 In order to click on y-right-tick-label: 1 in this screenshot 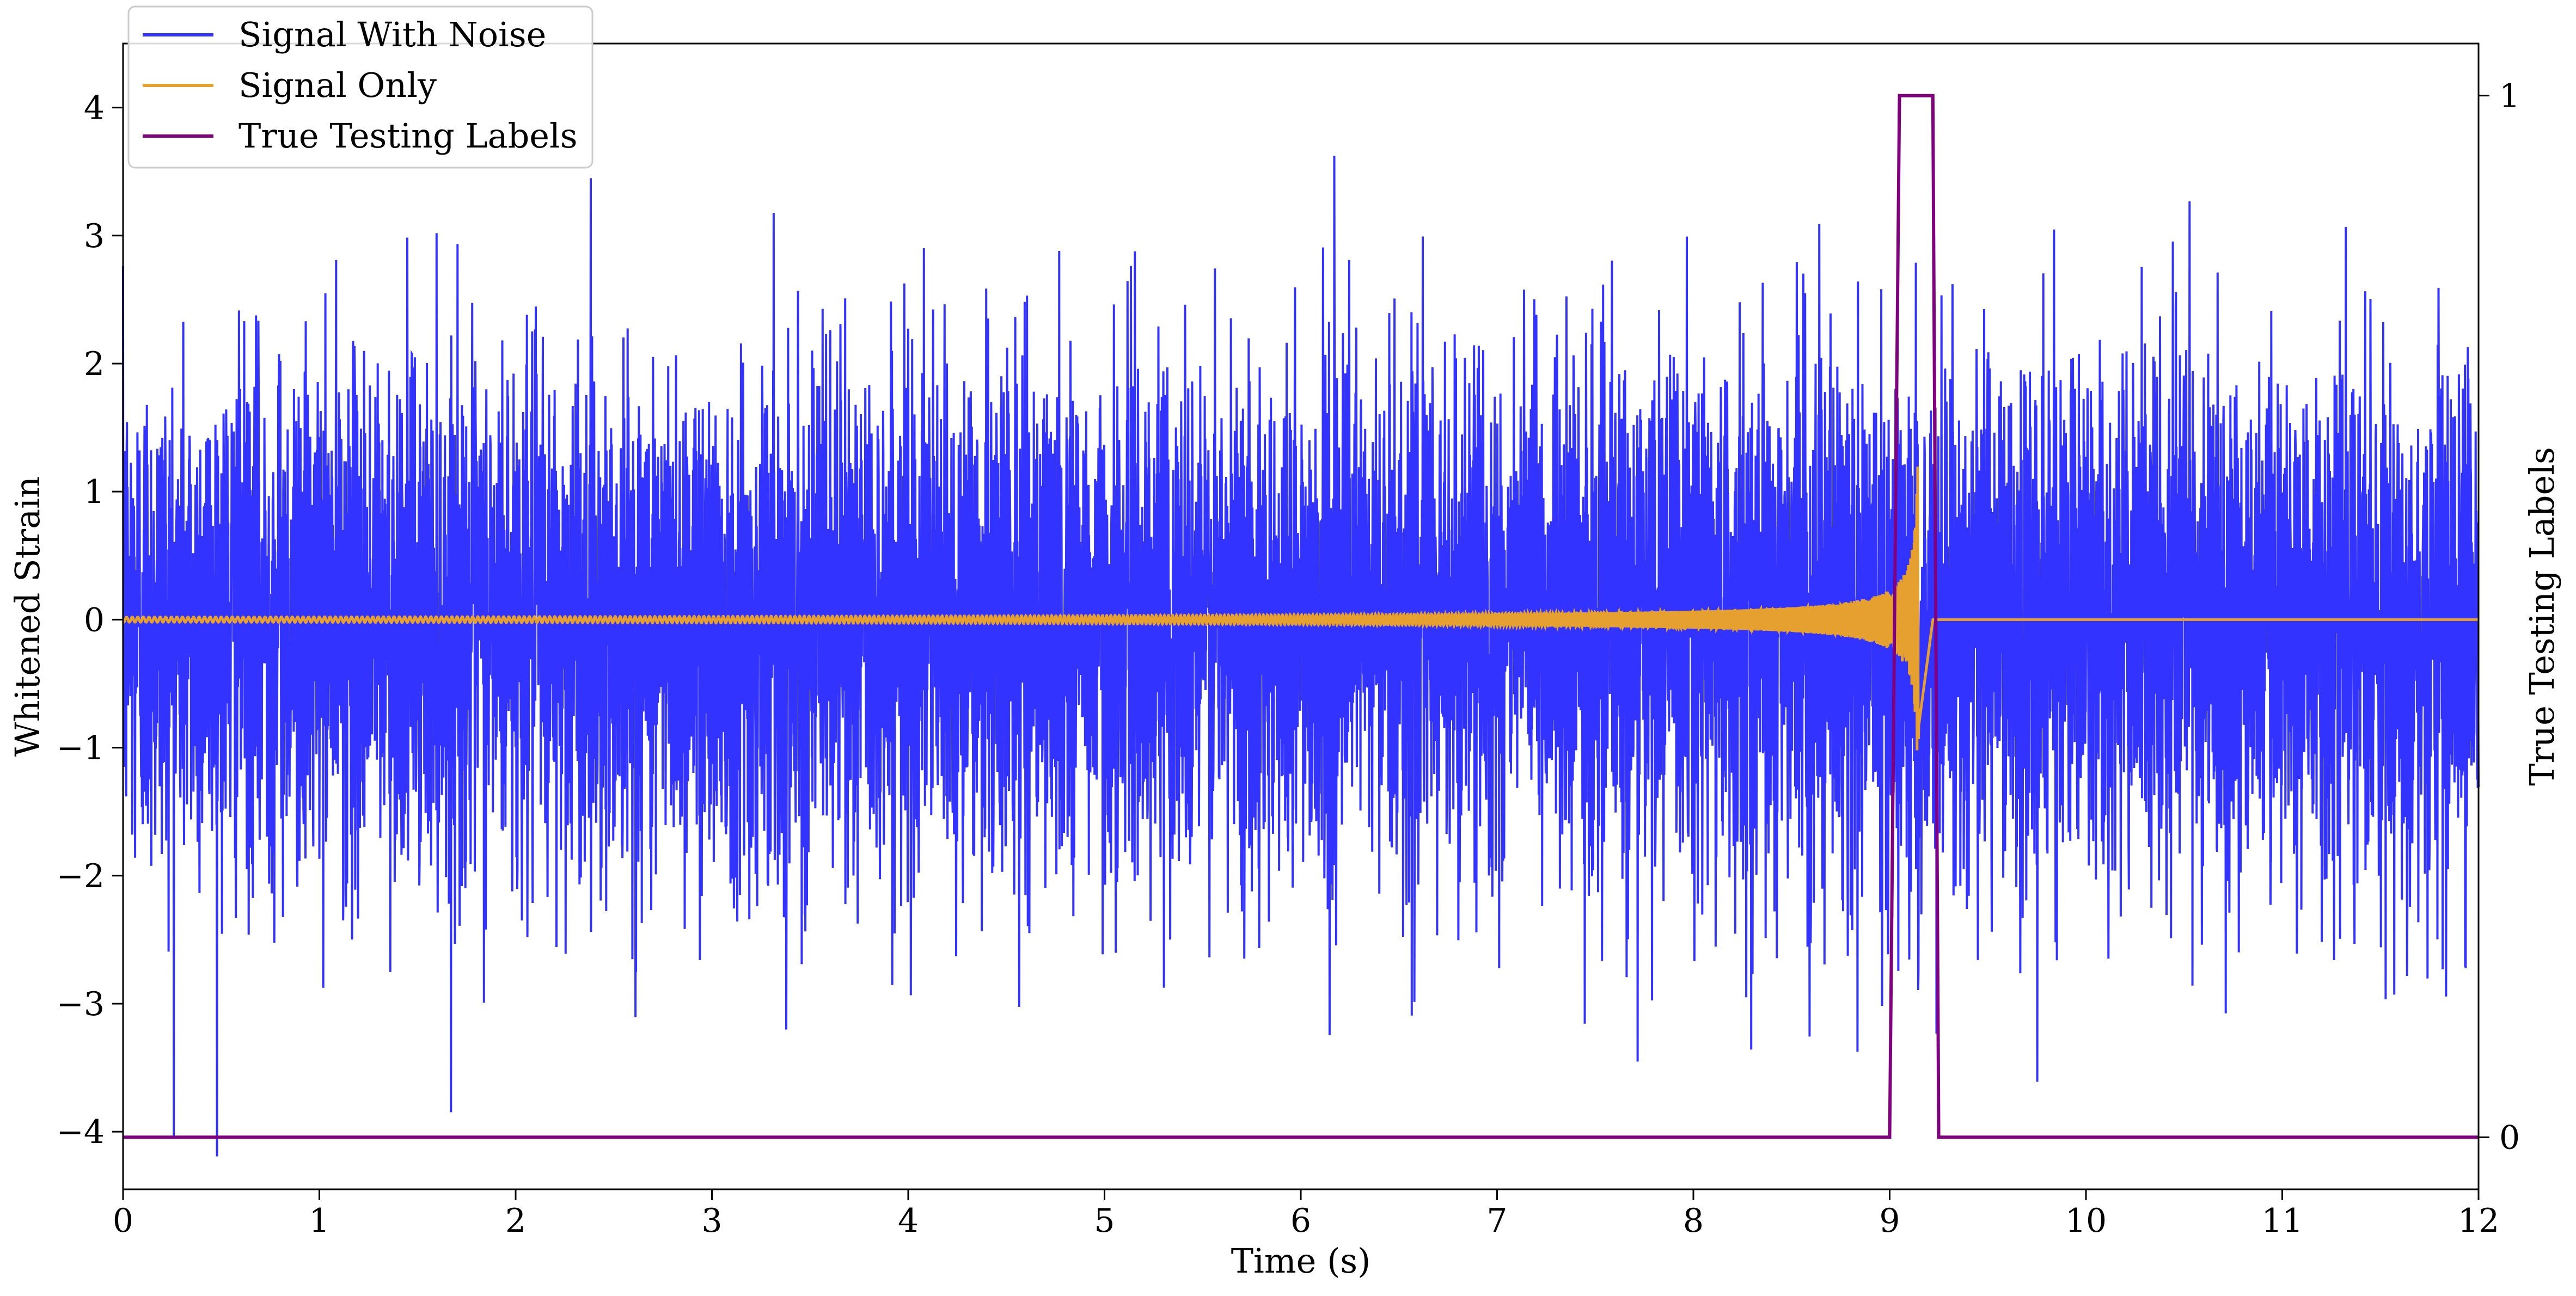, I will do `click(2509, 96)`.